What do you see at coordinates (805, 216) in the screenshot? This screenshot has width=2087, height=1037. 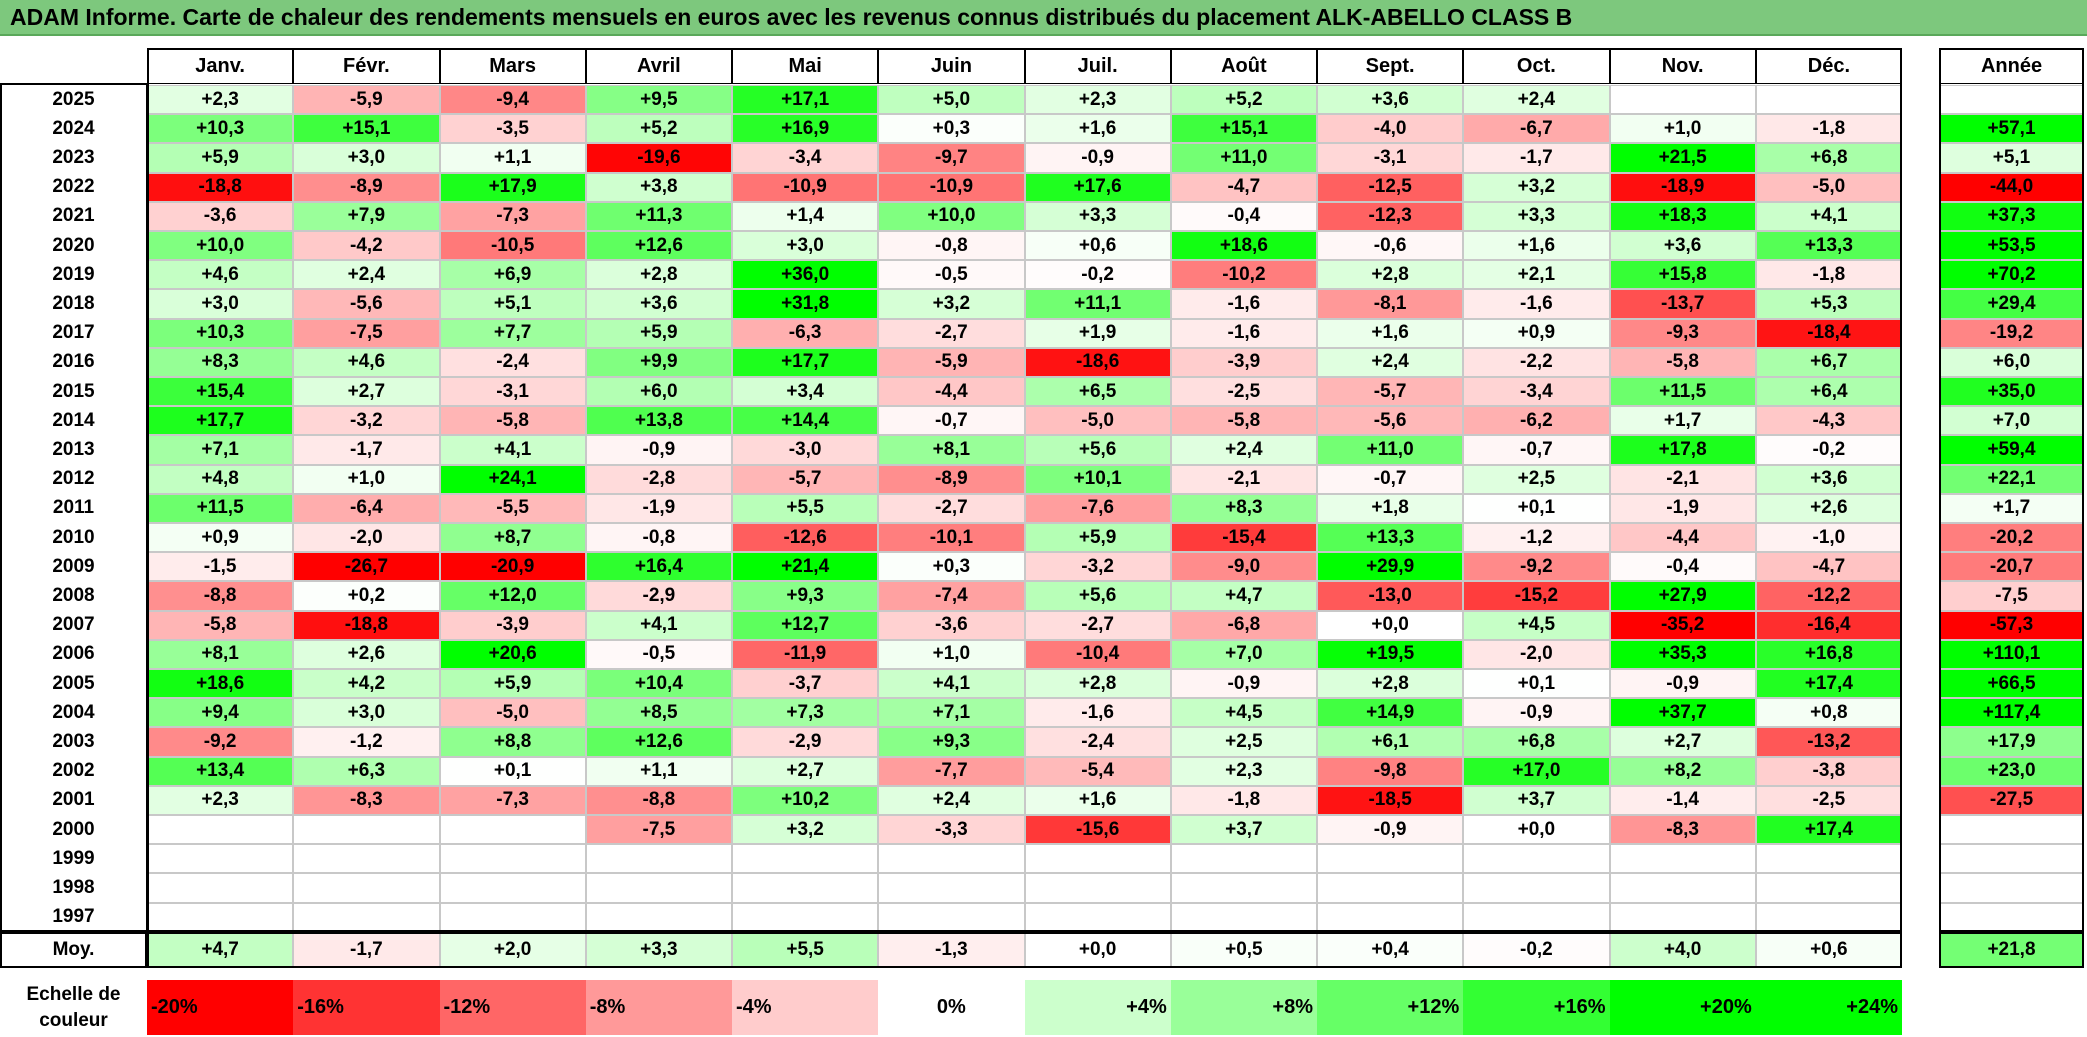 I see `heat-cell: +1,4` at bounding box center [805, 216].